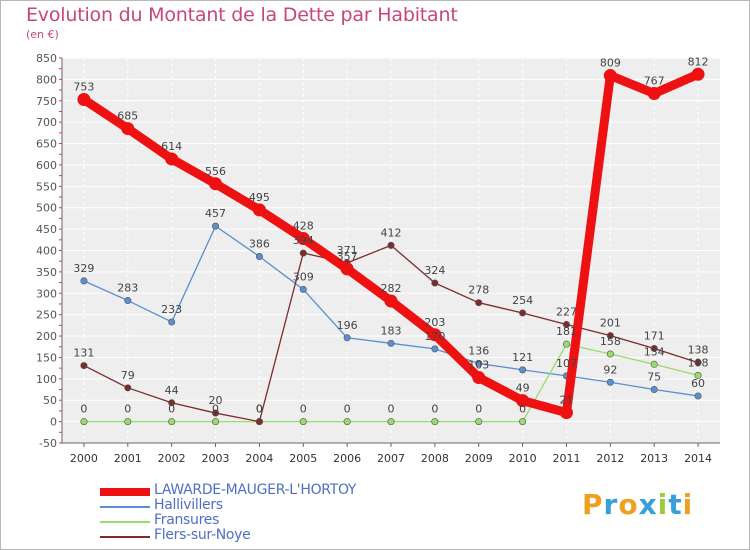  Describe the element at coordinates (479, 458) in the screenshot. I see `x-tick-label: 2009` at that location.